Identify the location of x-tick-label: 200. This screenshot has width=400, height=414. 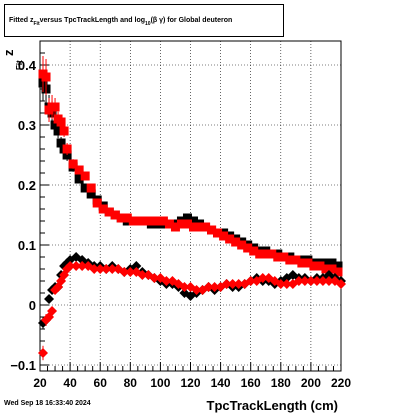
(311, 383).